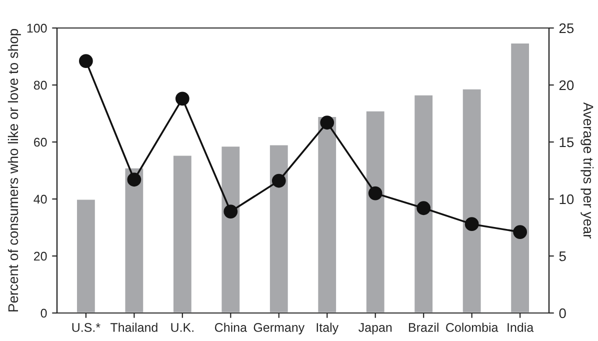 The width and height of the screenshot is (598, 341). What do you see at coordinates (40, 142) in the screenshot?
I see `y-tick-label: 60` at bounding box center [40, 142].